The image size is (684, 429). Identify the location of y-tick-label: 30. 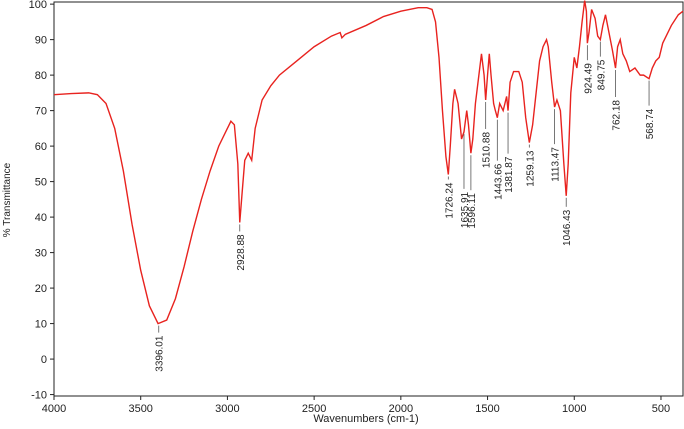
(41, 254).